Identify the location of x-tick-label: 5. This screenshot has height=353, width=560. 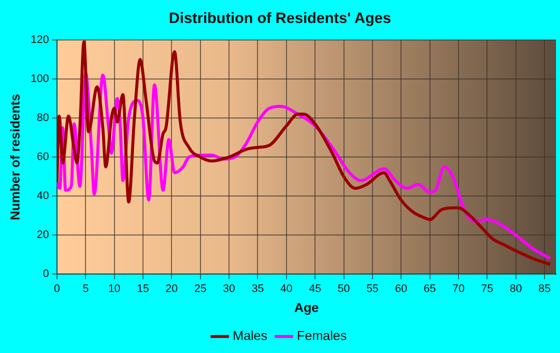
(85, 288).